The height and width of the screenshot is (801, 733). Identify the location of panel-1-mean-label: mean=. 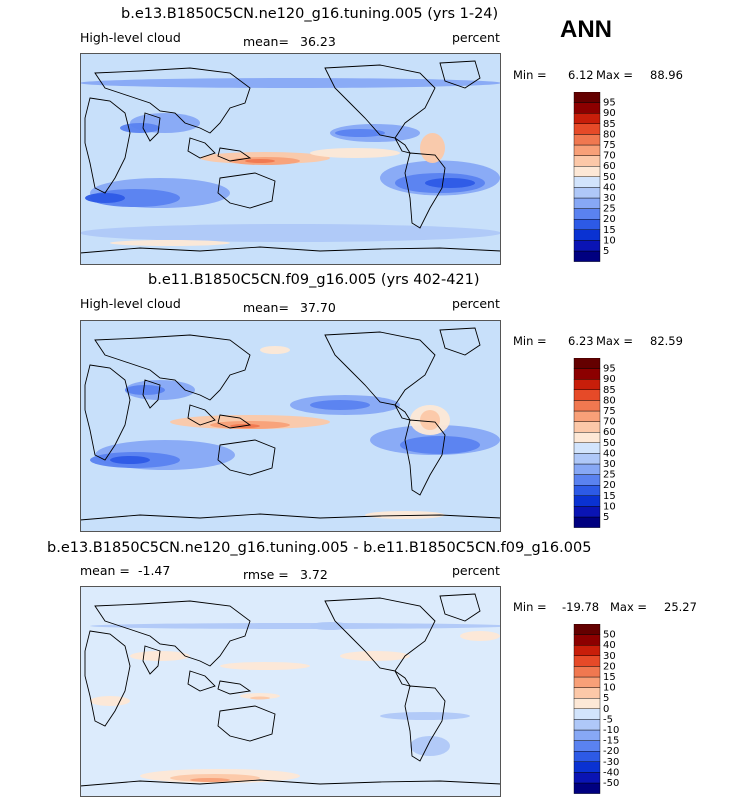
(266, 41).